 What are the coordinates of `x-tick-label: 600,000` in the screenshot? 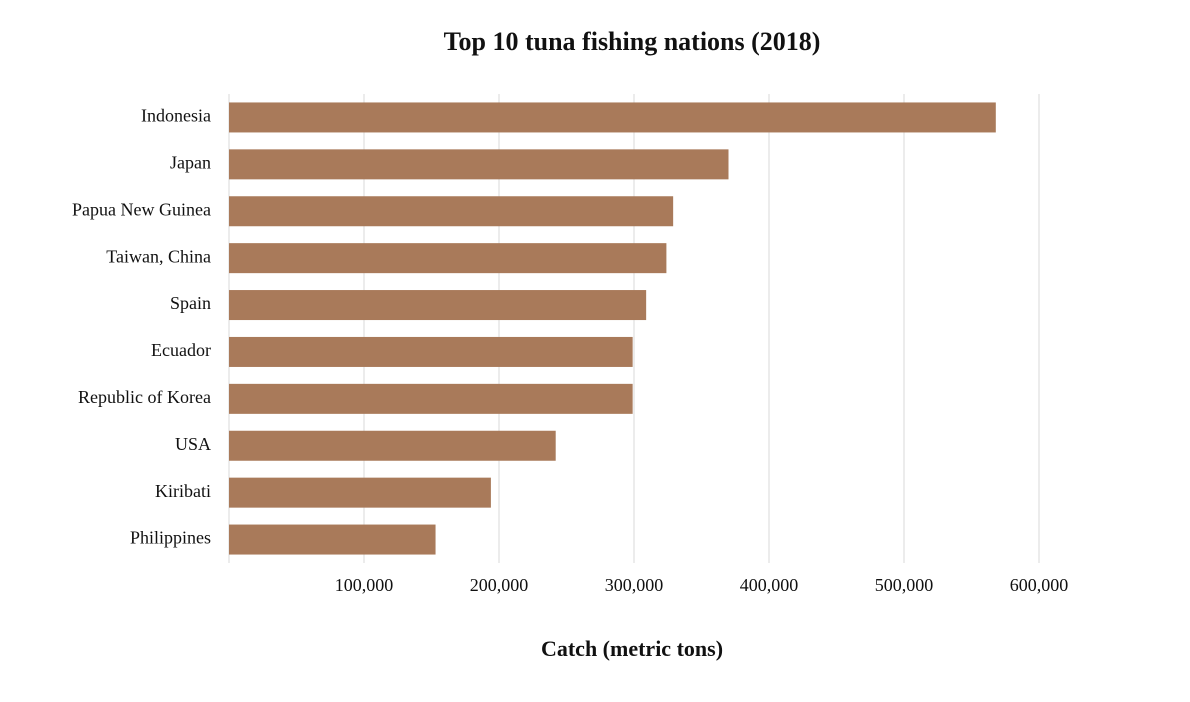 It's located at (1039, 585).